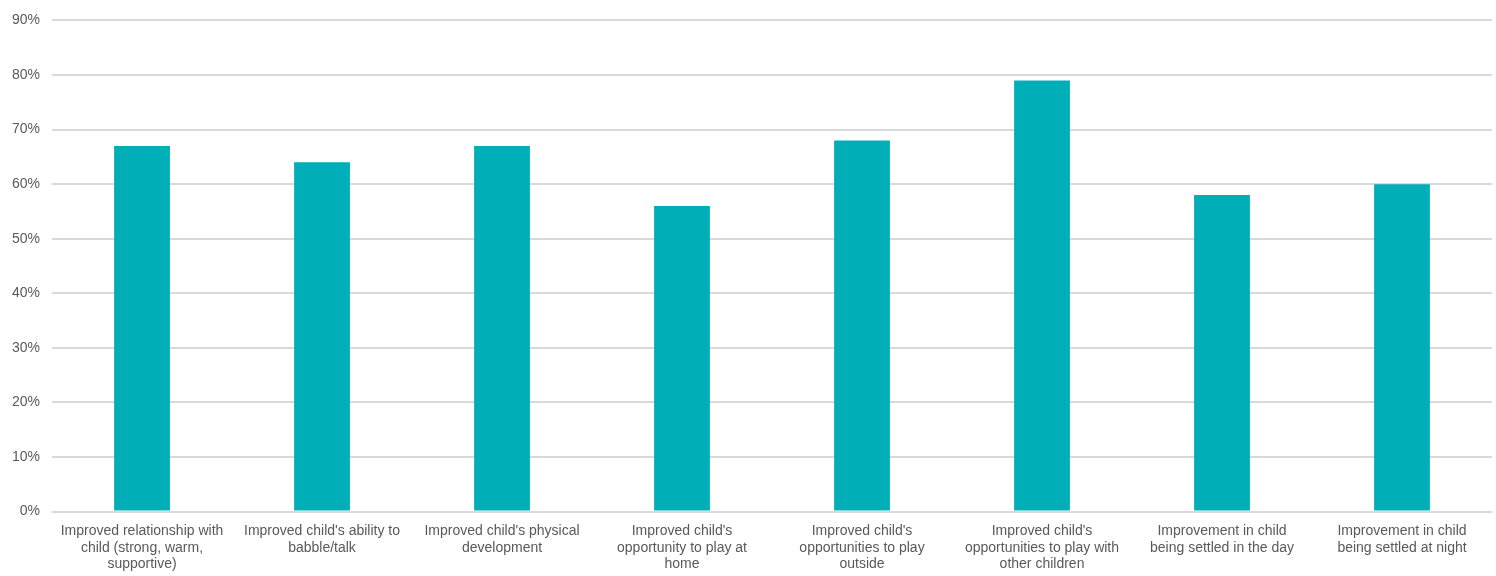  What do you see at coordinates (1222, 538) in the screenshot?
I see `x-tick-label: Improvement in child being settled in the day` at bounding box center [1222, 538].